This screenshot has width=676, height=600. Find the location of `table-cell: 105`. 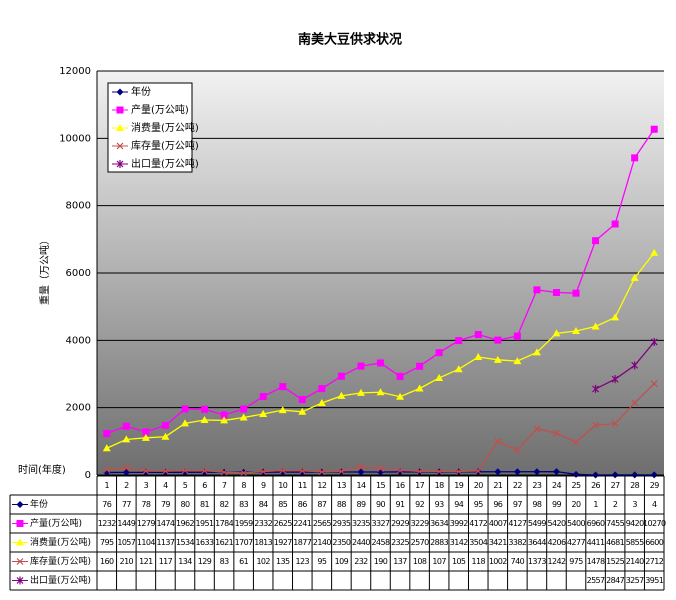

table-cell: 105 is located at coordinates (459, 561).